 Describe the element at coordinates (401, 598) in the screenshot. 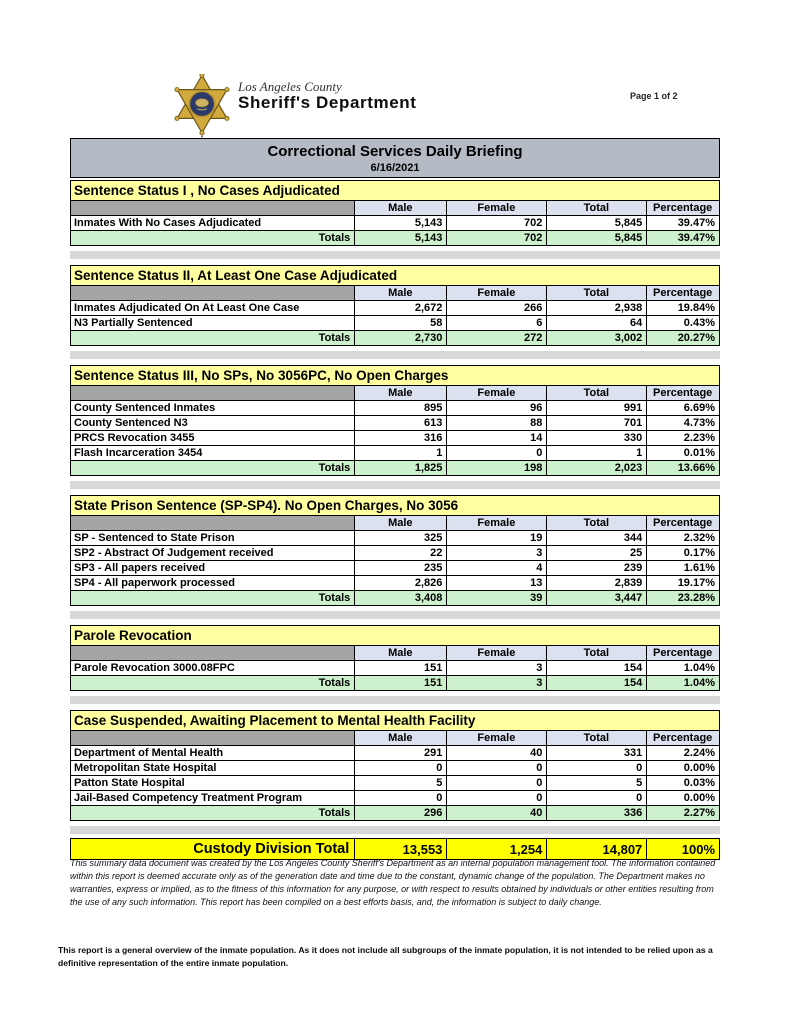

I see `totals-male: 3,408` at that location.